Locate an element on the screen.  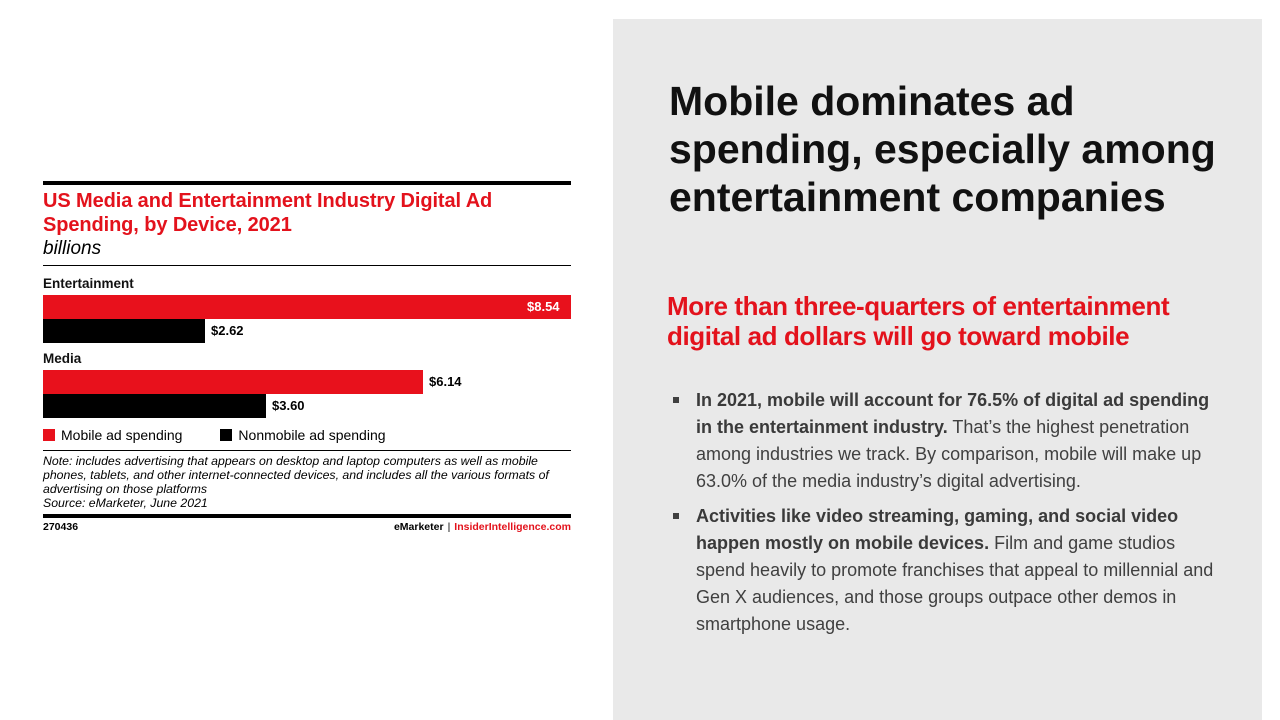
legend-label-nonmobile: Nonmobile ad spending is located at coordinates (312, 435).